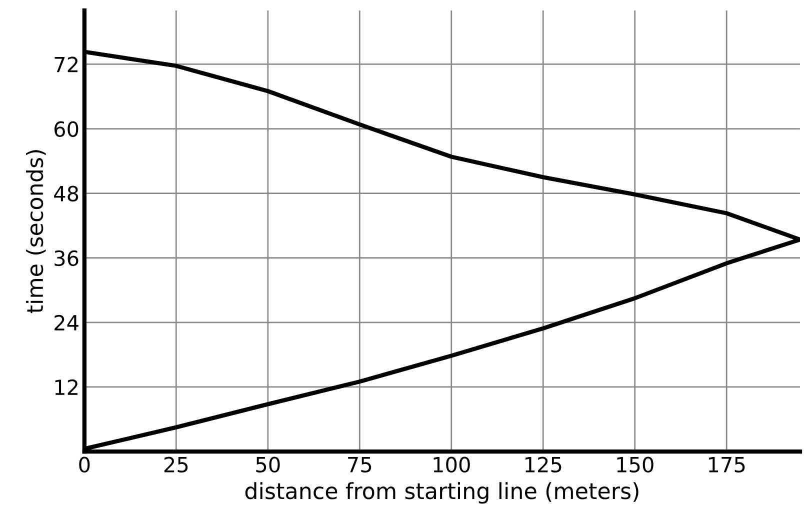 The width and height of the screenshot is (804, 522). I want to click on y-tick-label: 48, so click(66, 194).